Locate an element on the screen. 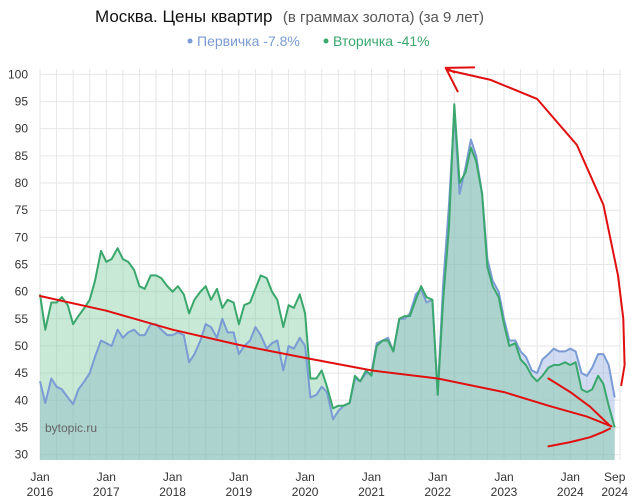 The width and height of the screenshot is (636, 502). y-tick-label: 35 is located at coordinates (22, 427).